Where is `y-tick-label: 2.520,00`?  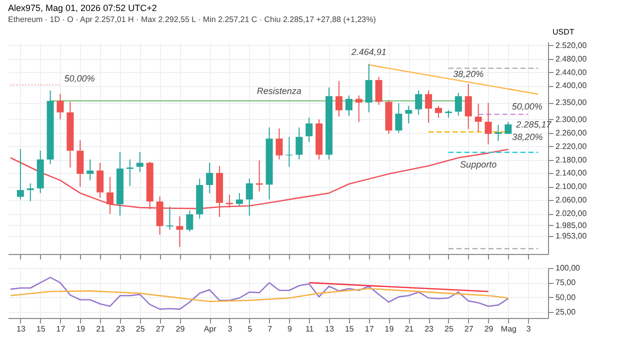
y-tick-label: 2.520,00 is located at coordinates (572, 45).